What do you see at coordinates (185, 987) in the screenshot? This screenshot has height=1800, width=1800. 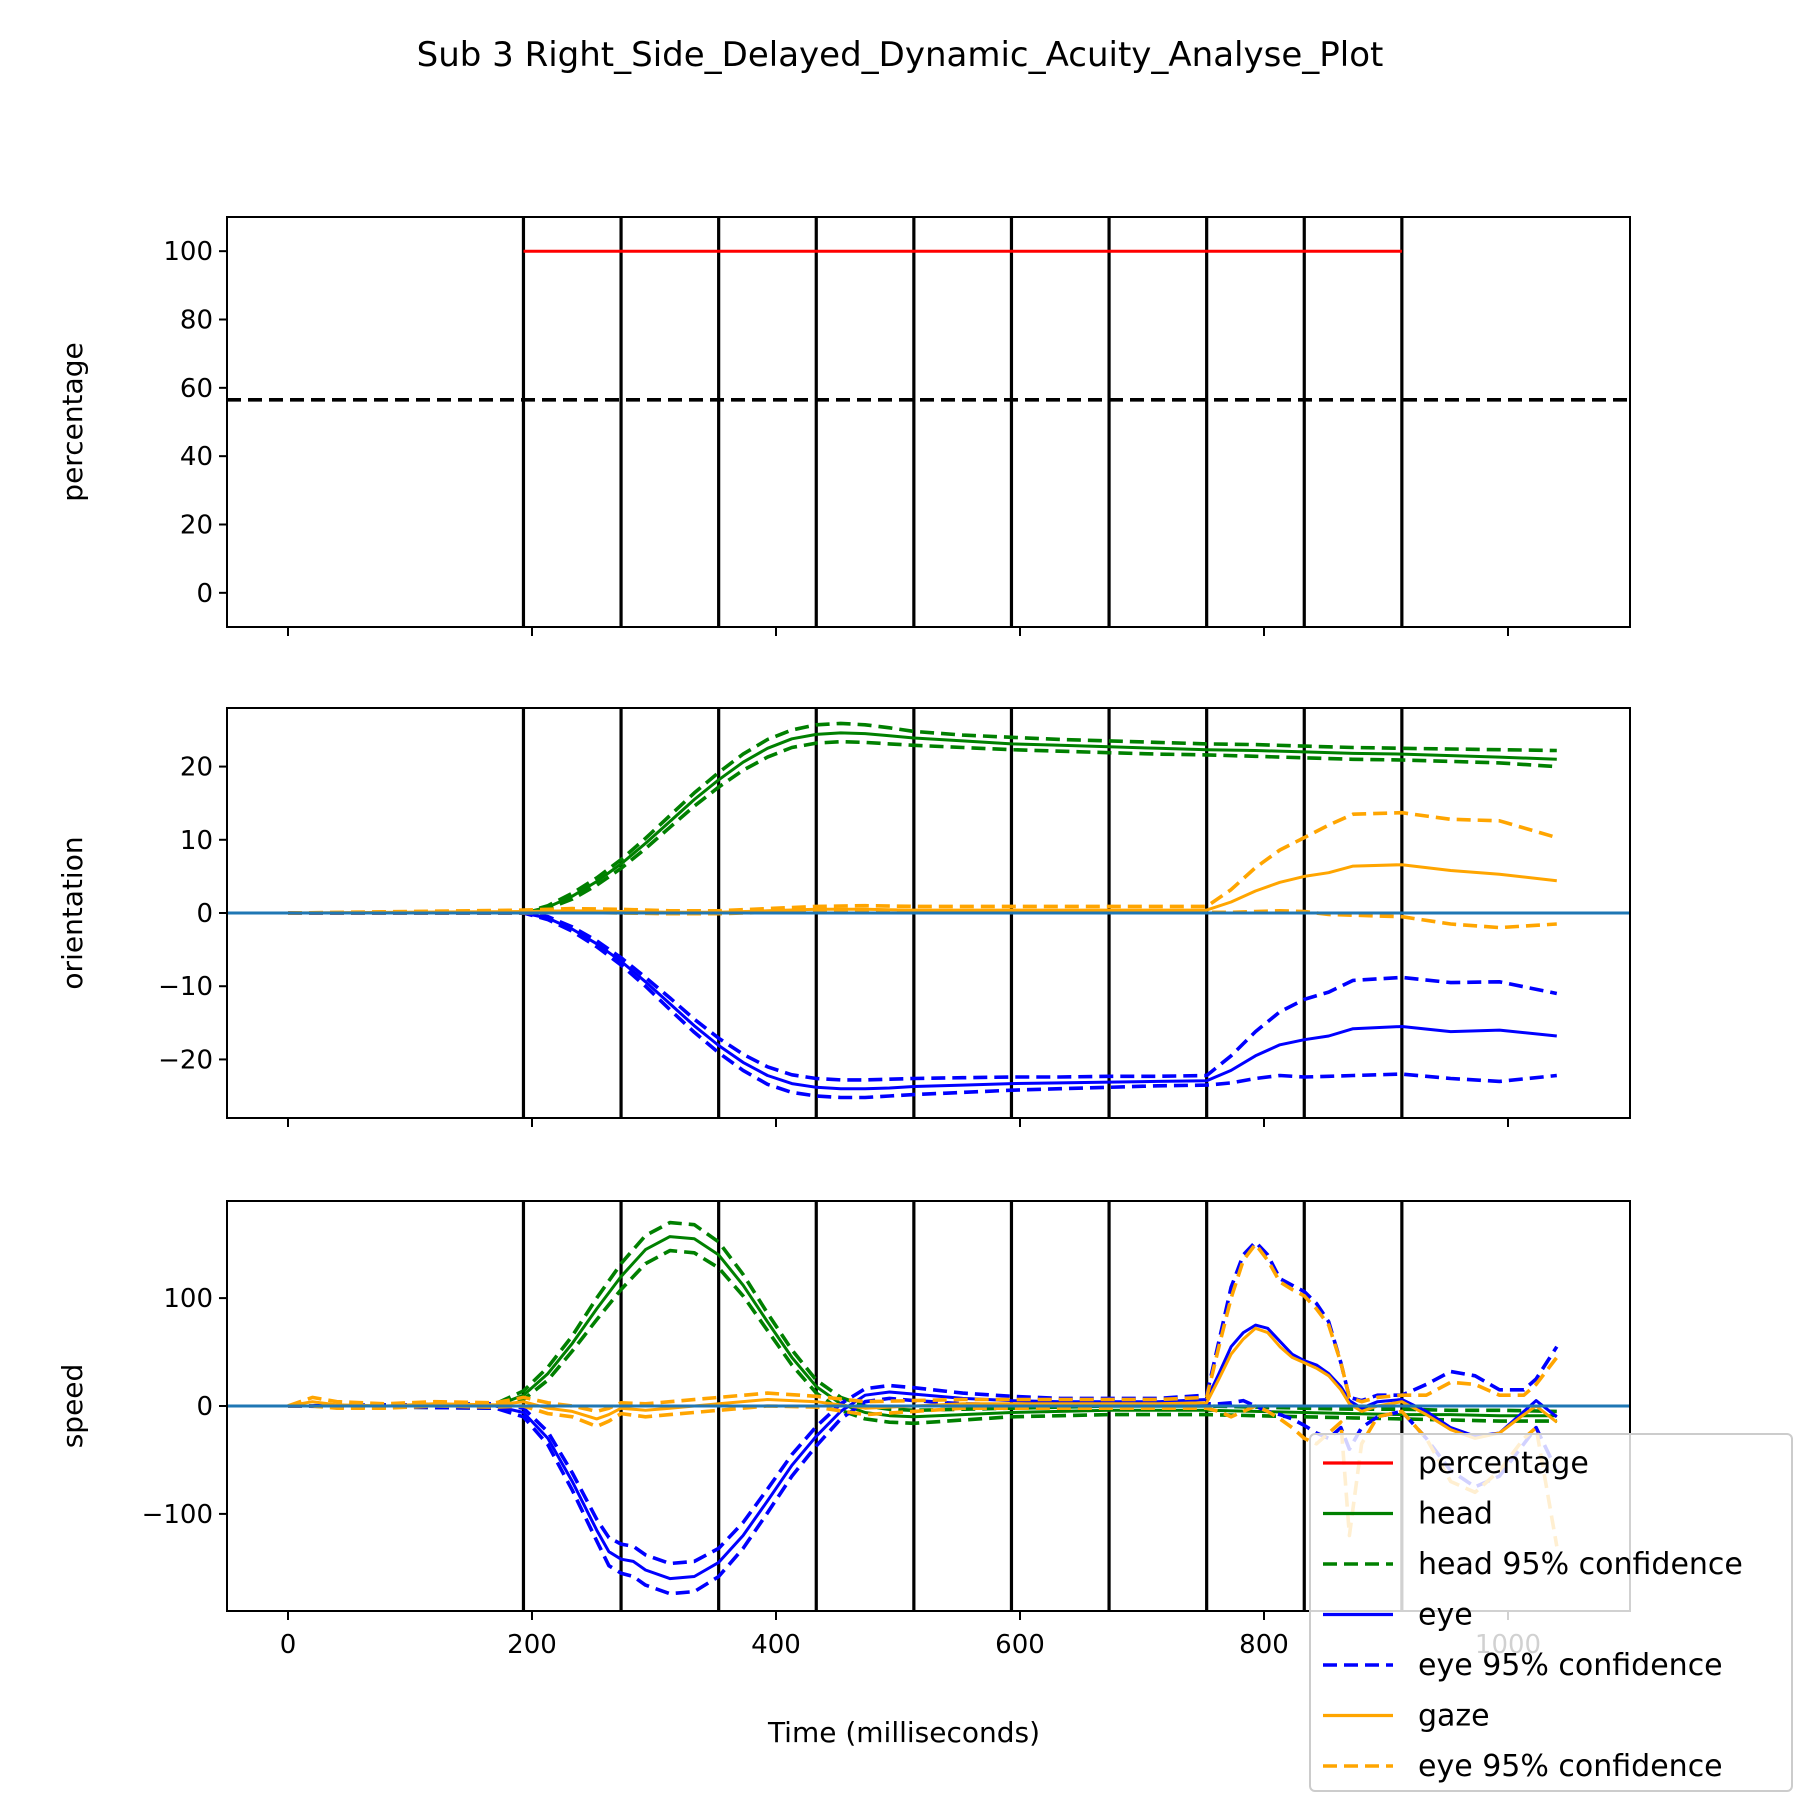 I see `y-tick-label: −10` at bounding box center [185, 987].